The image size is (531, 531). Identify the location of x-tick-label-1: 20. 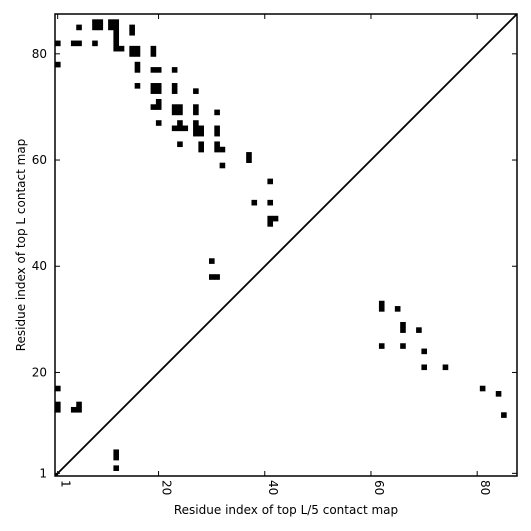
(167, 487).